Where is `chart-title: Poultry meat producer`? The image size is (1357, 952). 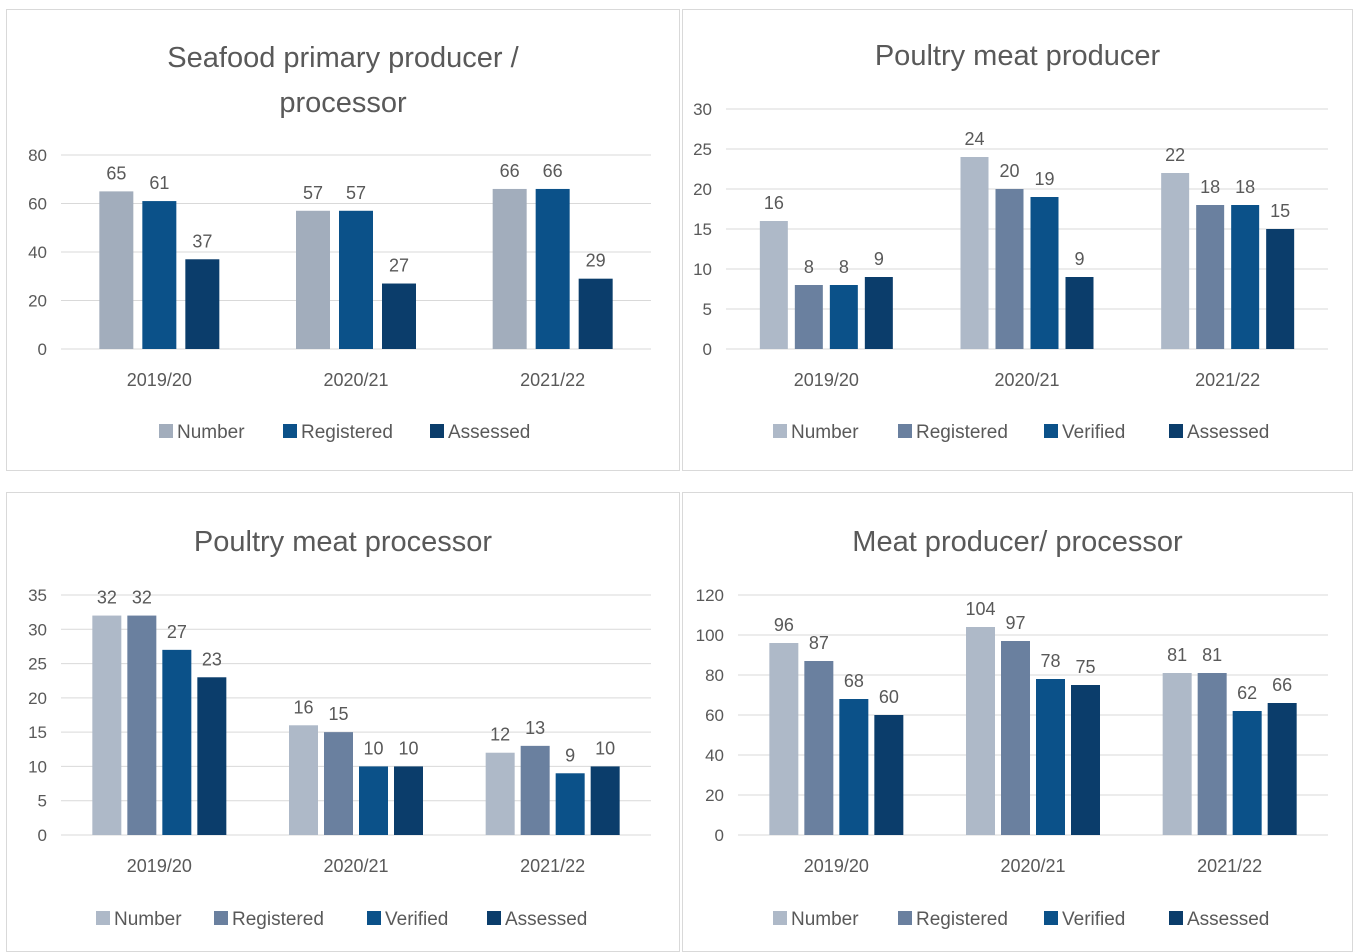 chart-title: Poultry meat producer is located at coordinates (1018, 56).